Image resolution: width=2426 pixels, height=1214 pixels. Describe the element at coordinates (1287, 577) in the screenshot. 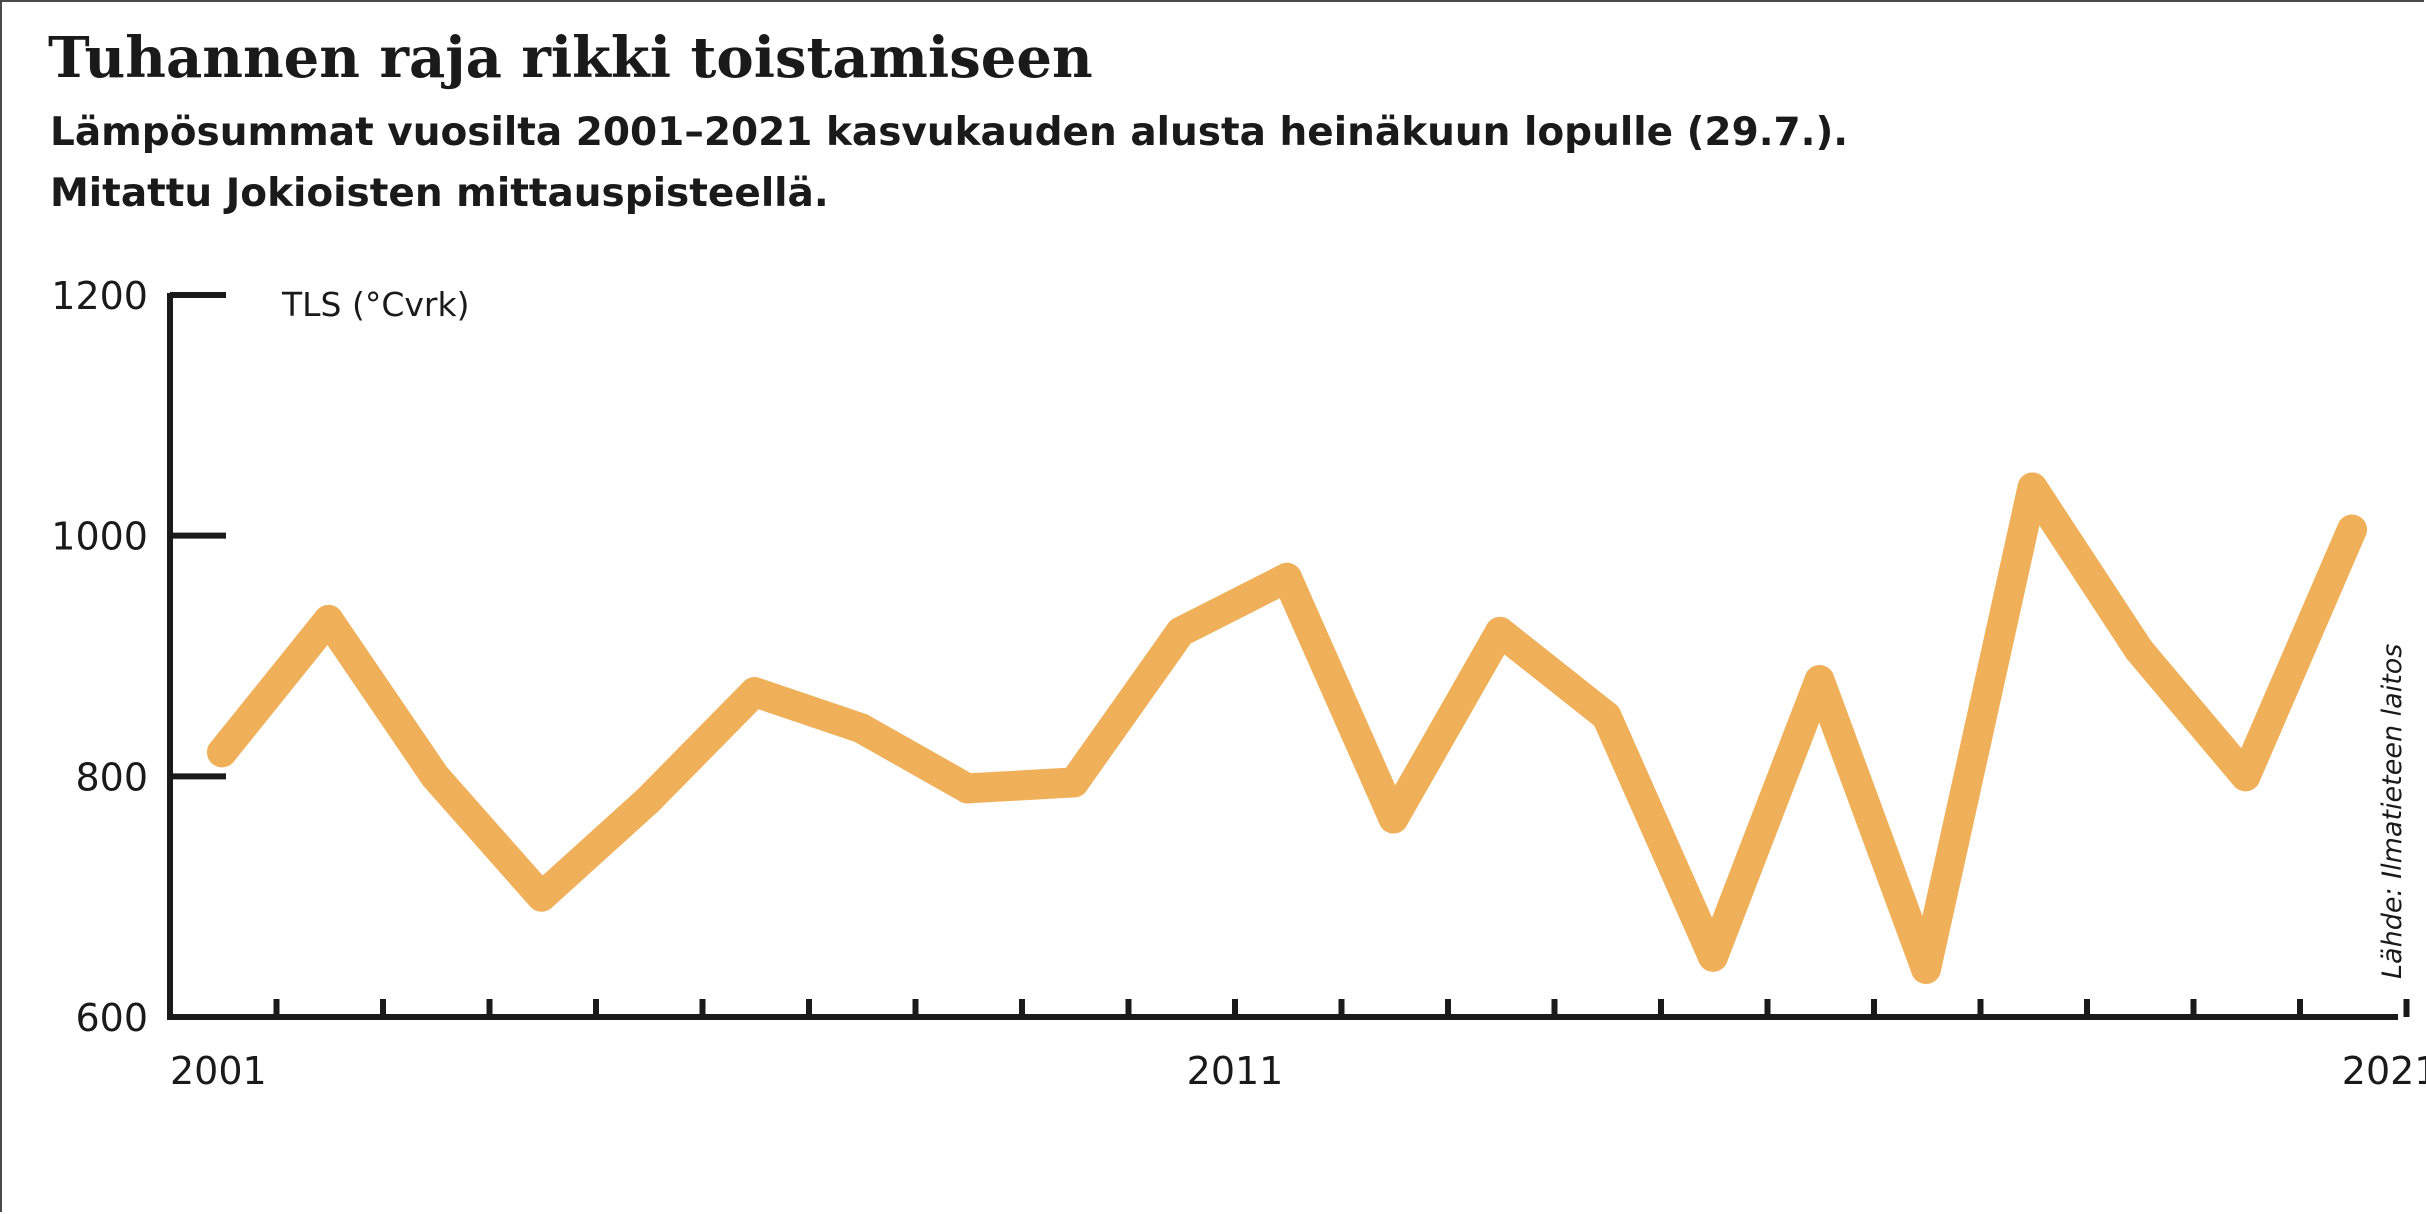

I see `data-point-2011` at that location.